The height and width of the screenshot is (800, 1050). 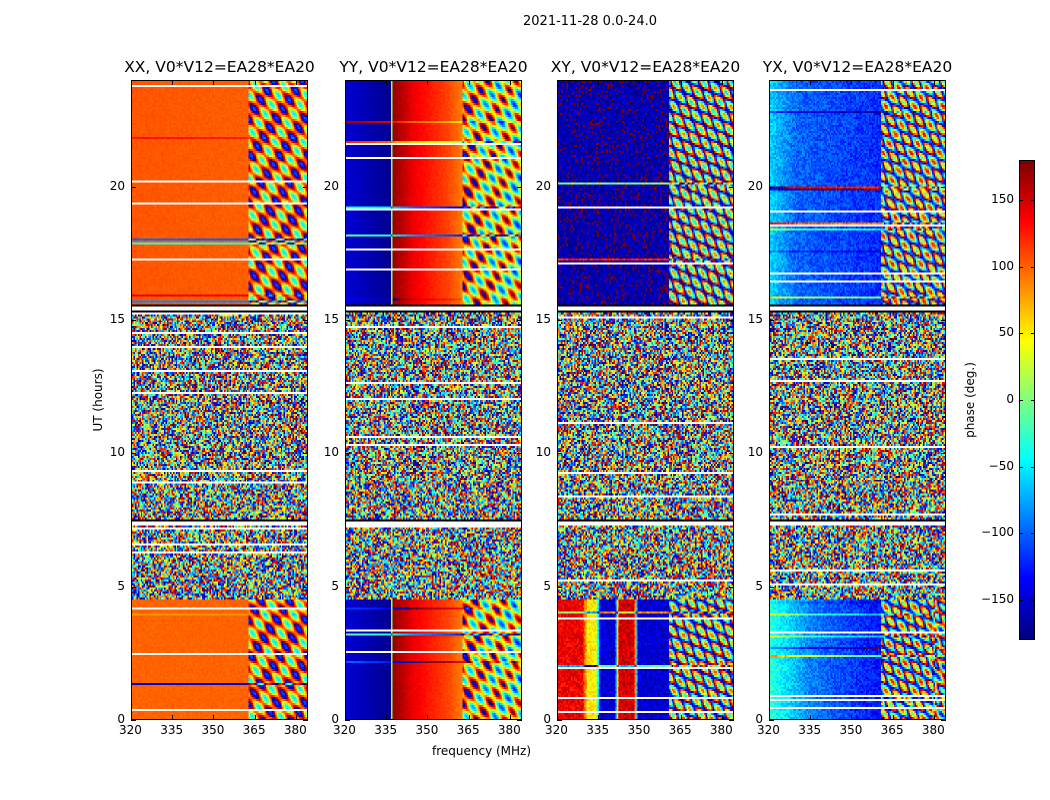 What do you see at coordinates (768, 730) in the screenshot?
I see `x-tick-label: 320` at bounding box center [768, 730].